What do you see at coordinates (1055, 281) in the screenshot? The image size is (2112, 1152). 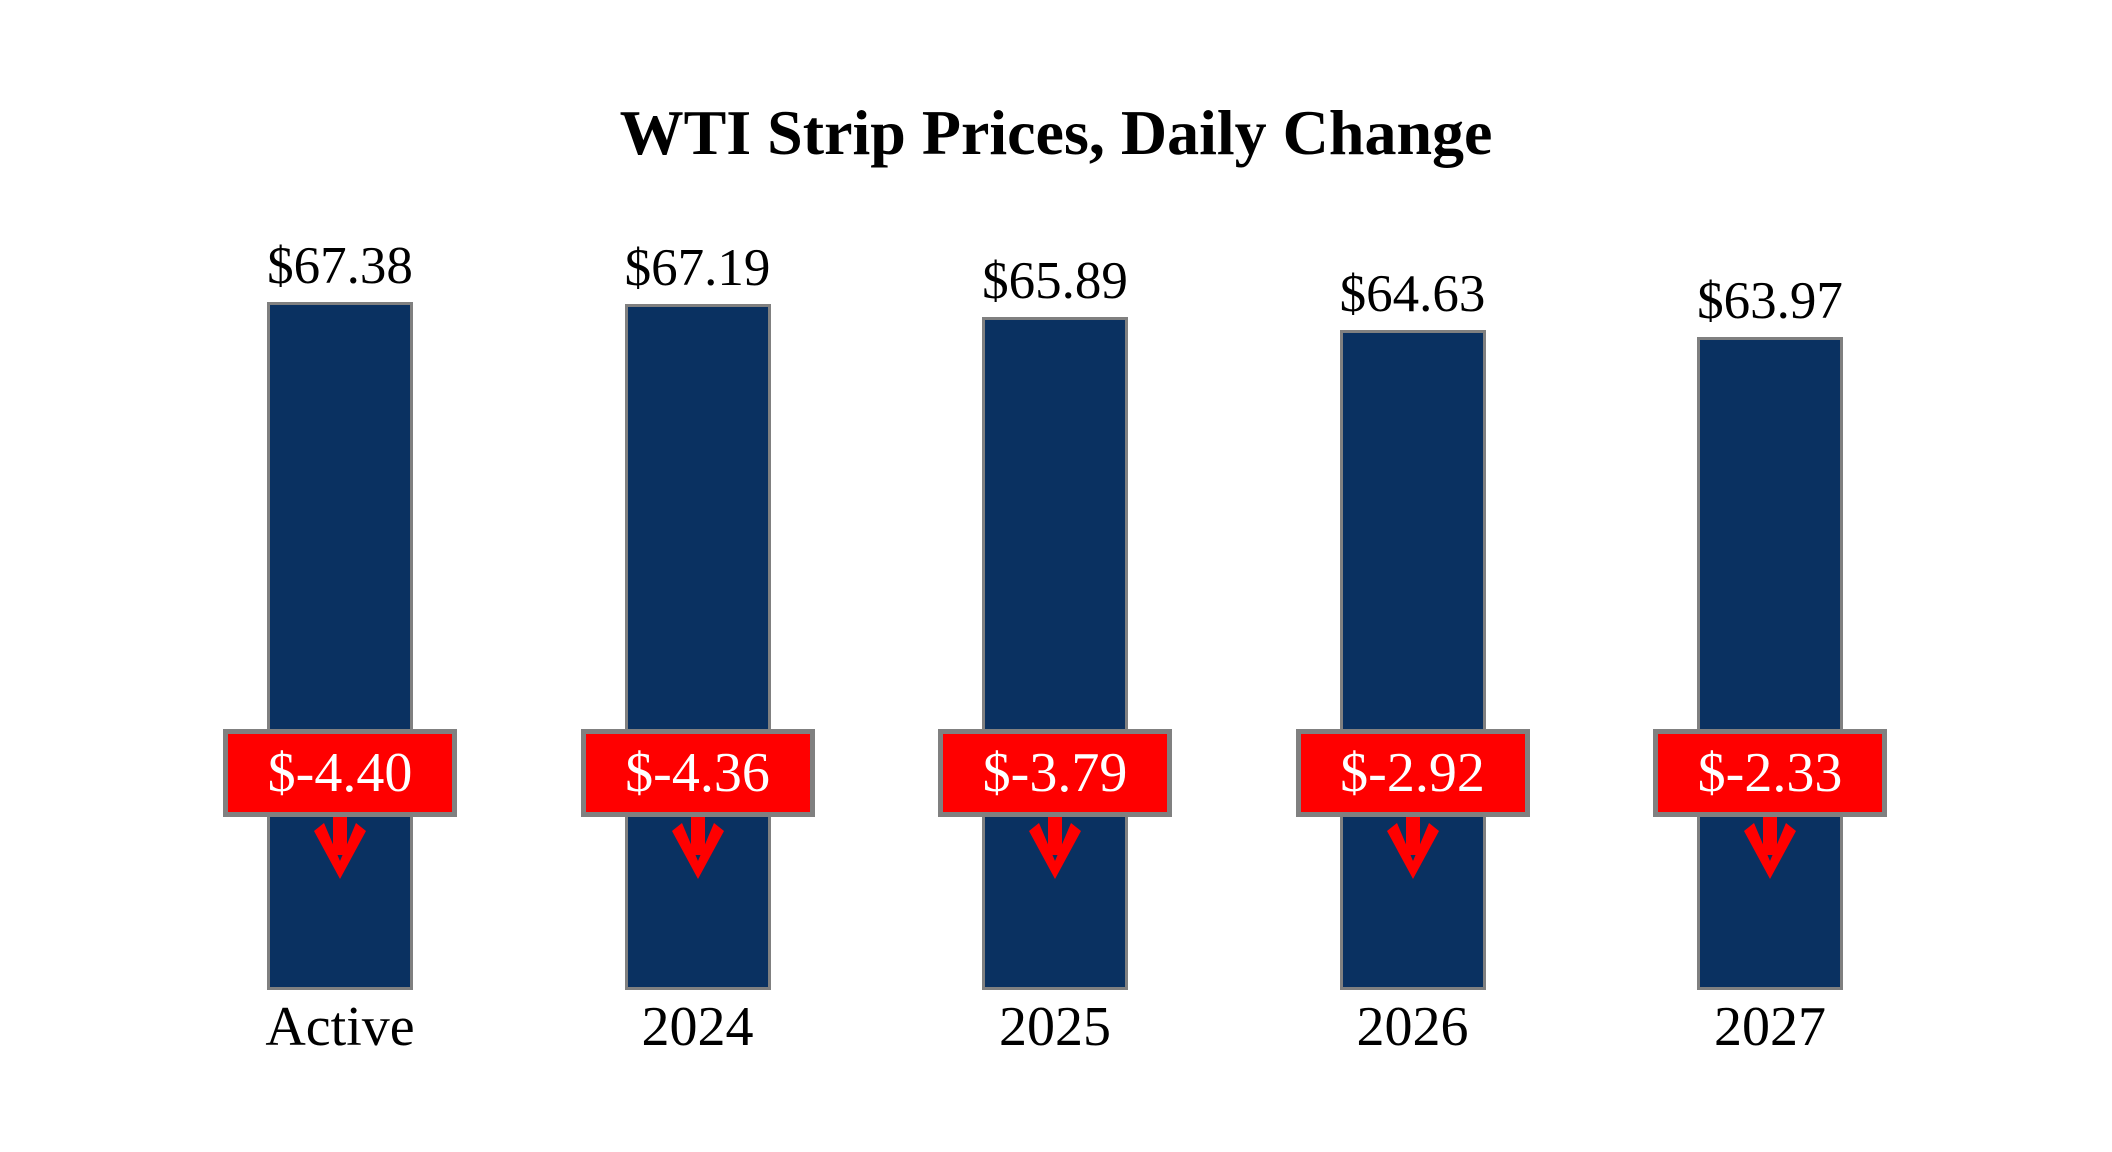 I see `price-label: $65.89` at bounding box center [1055, 281].